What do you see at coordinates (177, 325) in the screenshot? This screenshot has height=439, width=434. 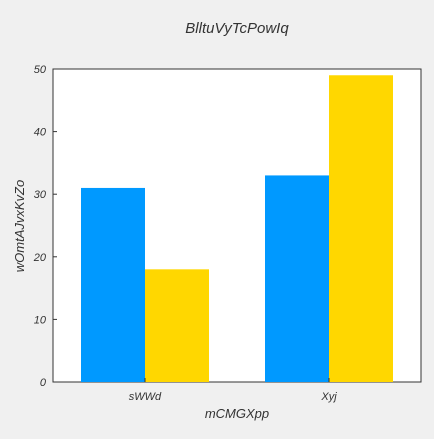 I see `bar-series2-sWWd` at bounding box center [177, 325].